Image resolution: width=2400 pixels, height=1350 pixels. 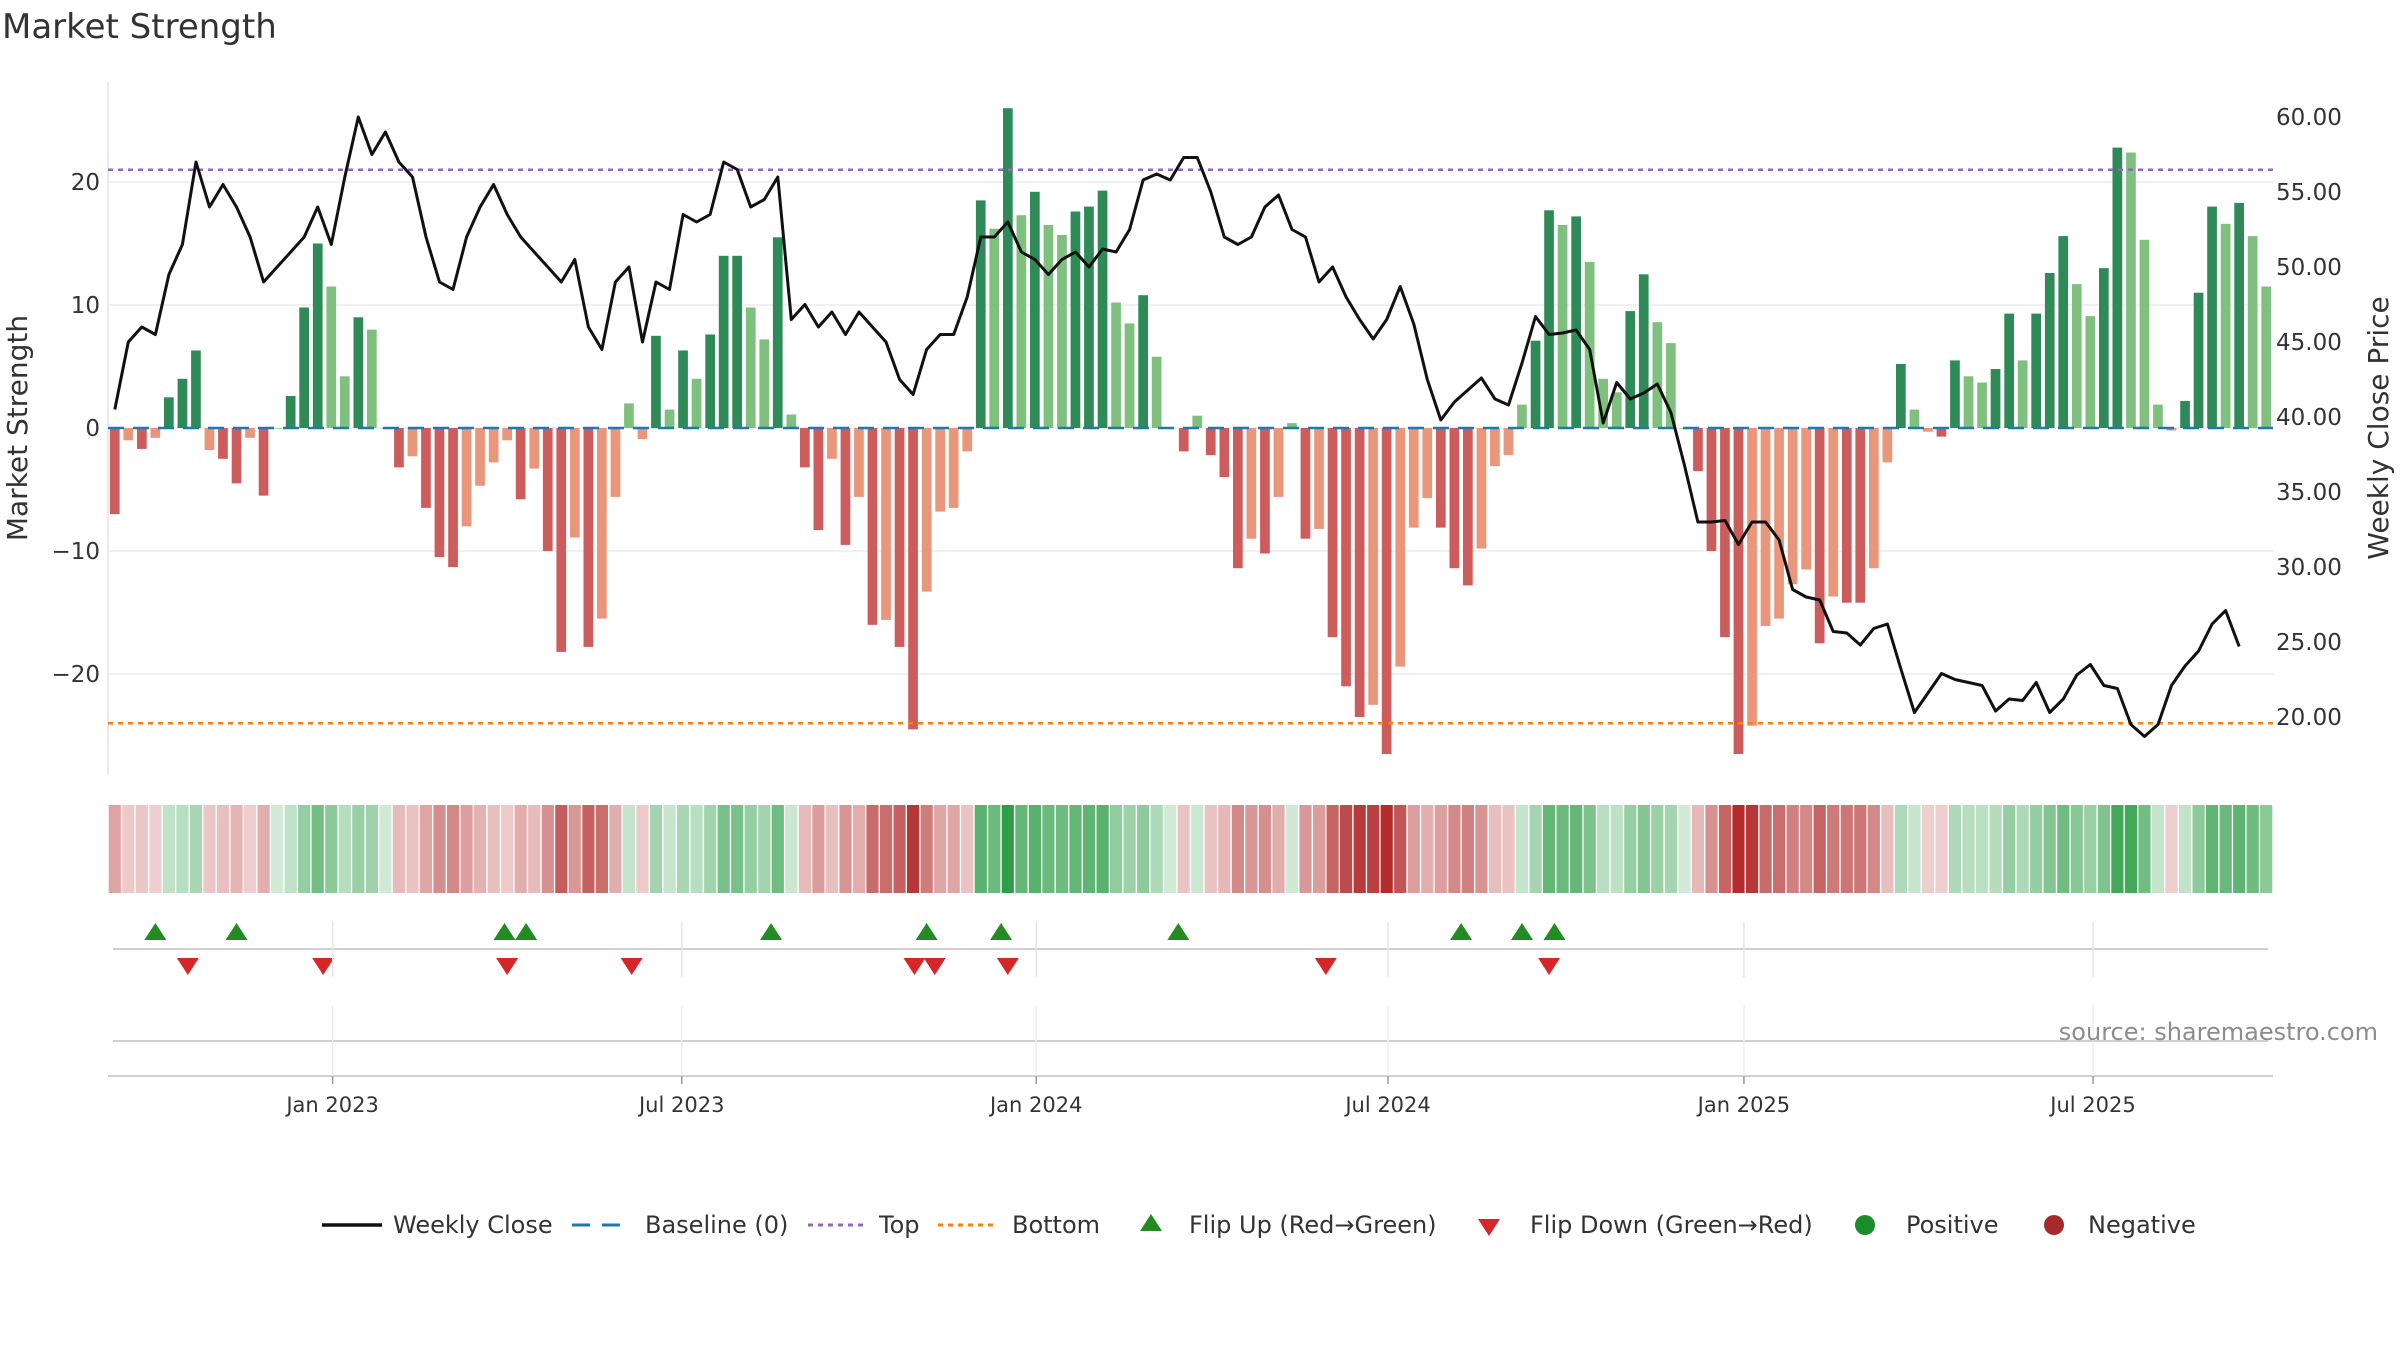 I want to click on right-tick-label: 40.00, so click(x=2309, y=418).